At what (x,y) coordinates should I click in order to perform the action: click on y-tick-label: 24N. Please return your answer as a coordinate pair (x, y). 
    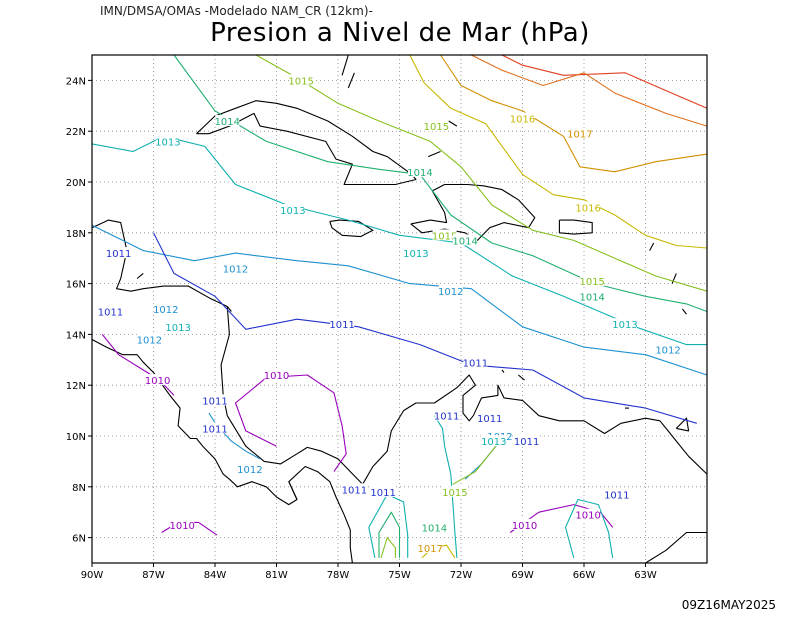
    Looking at the image, I should click on (76, 81).